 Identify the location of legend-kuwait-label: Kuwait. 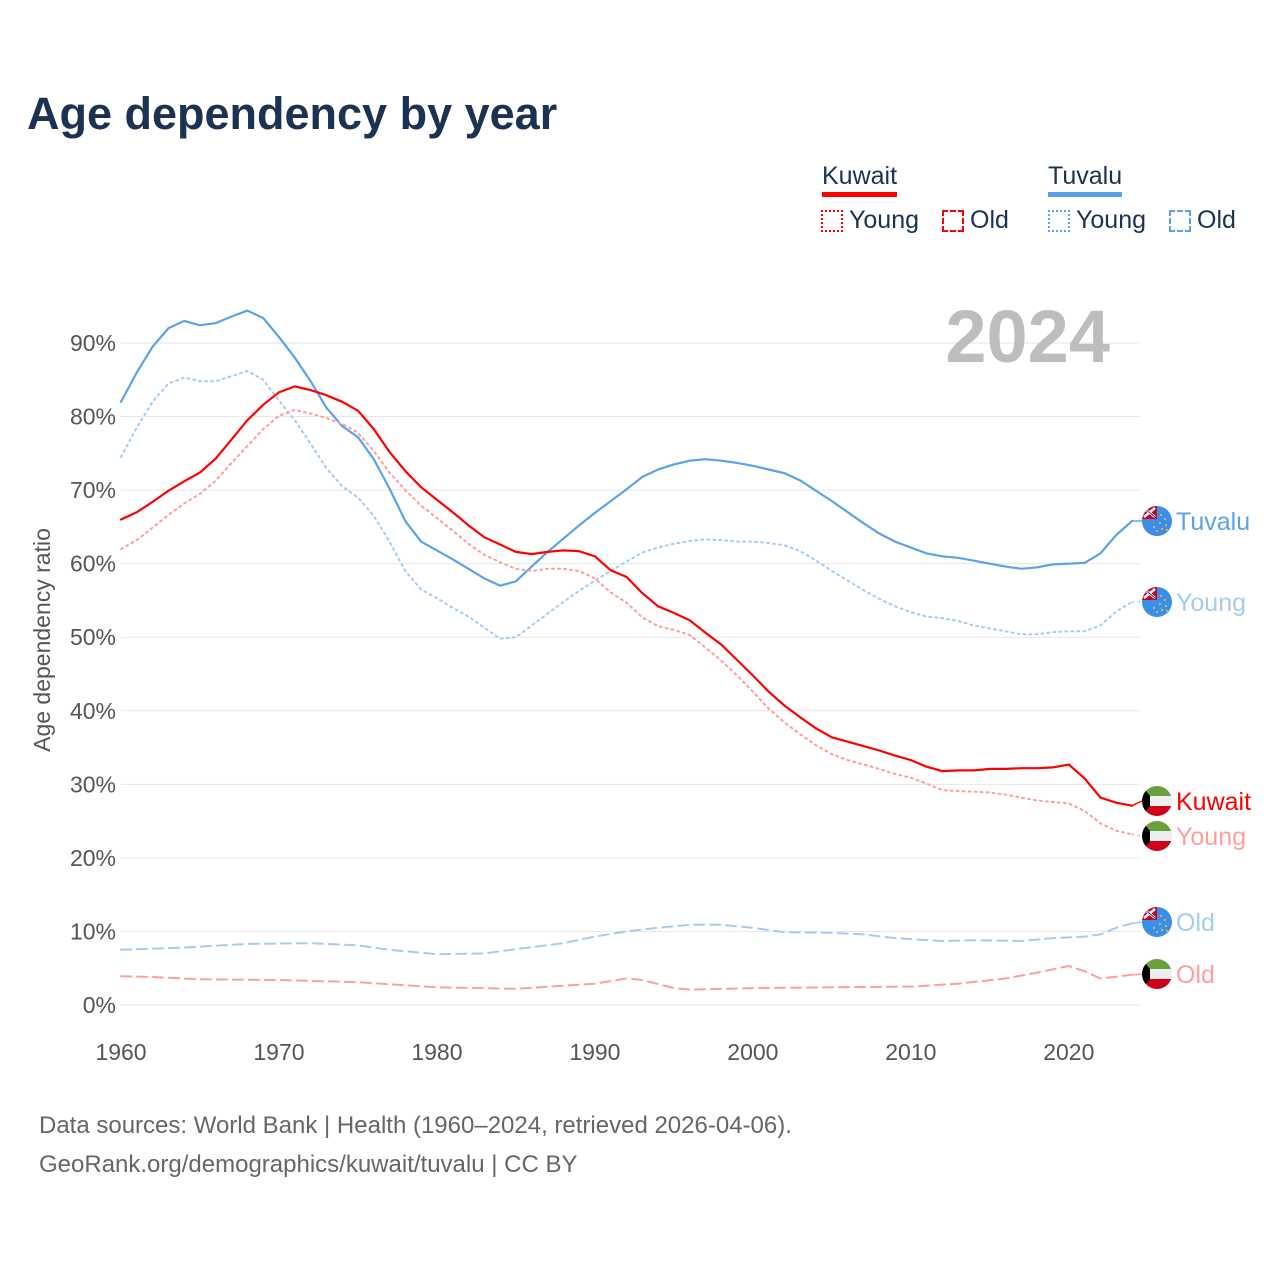
(860, 176).